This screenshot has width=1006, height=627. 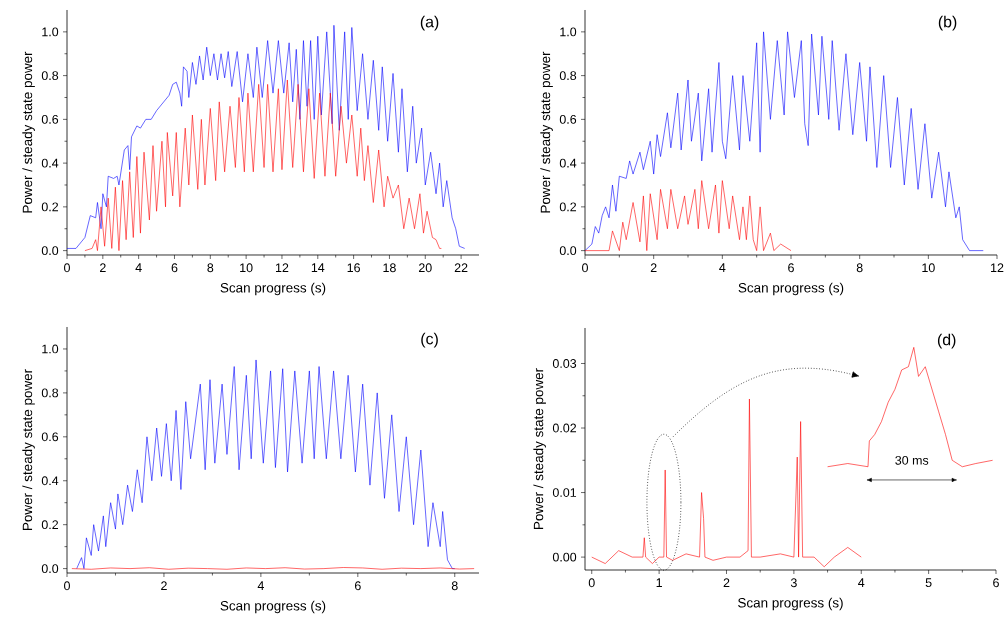 I want to click on y-tick-label: 0.01, so click(x=564, y=492).